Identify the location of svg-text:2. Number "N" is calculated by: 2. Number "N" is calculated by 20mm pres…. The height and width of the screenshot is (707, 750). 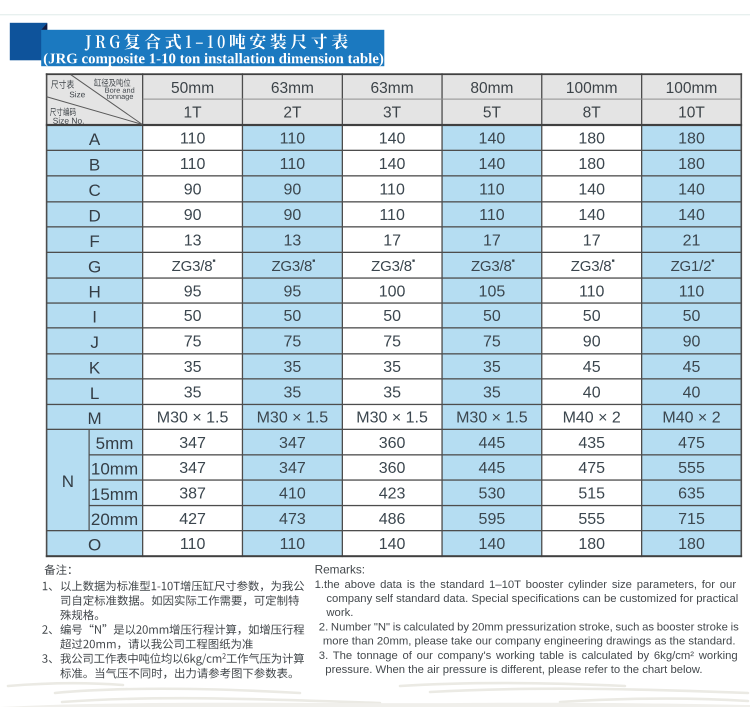
(529, 627).